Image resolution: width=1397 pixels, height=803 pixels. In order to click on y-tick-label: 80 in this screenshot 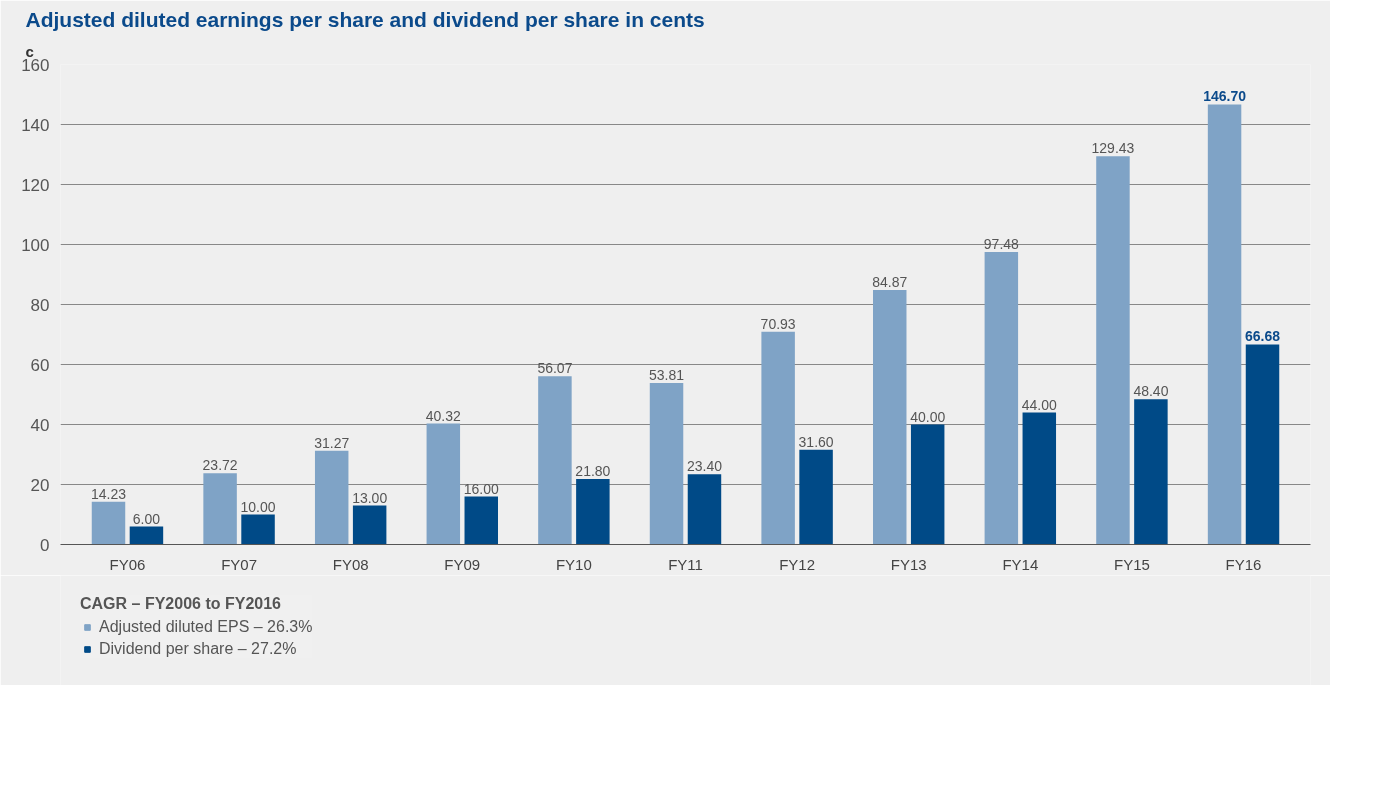, I will do `click(40, 305)`.